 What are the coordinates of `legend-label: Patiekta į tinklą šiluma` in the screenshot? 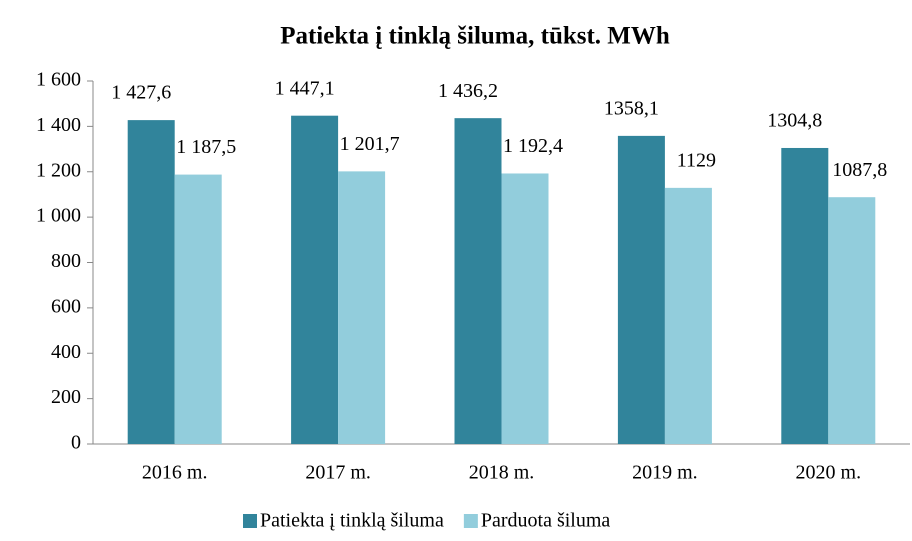 It's located at (352, 521).